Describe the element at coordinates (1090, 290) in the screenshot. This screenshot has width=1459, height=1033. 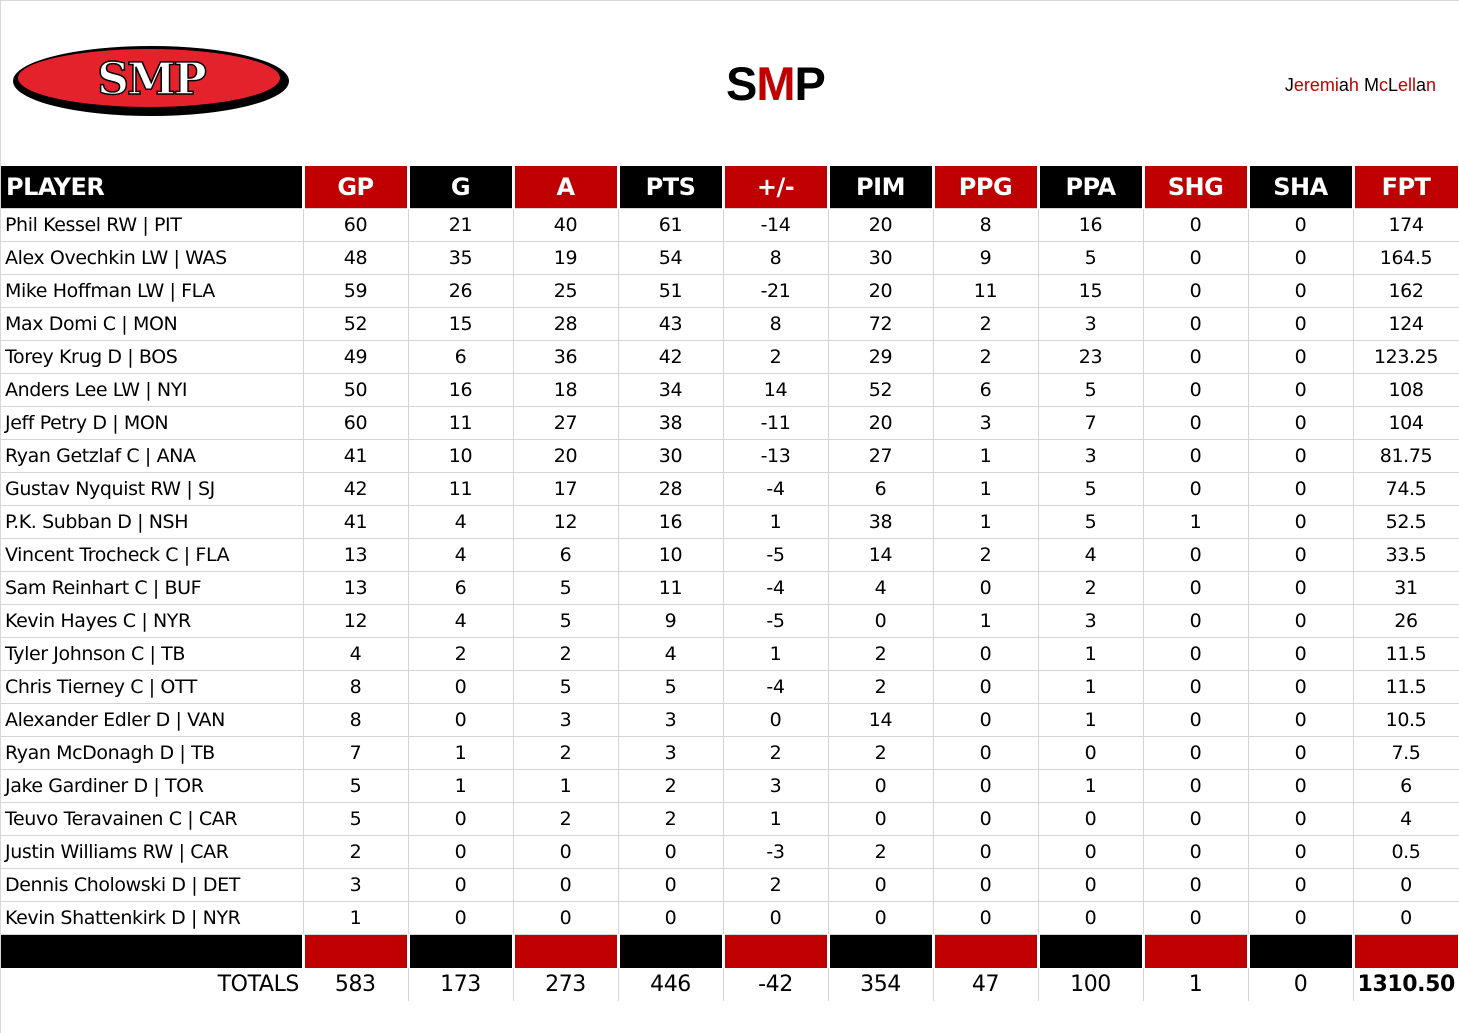
I see `stat-cell-ppa: 15` at that location.